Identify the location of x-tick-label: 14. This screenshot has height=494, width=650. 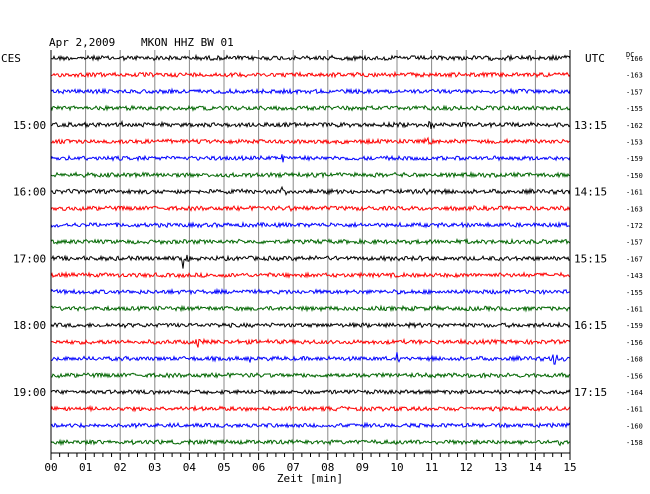
(536, 467).